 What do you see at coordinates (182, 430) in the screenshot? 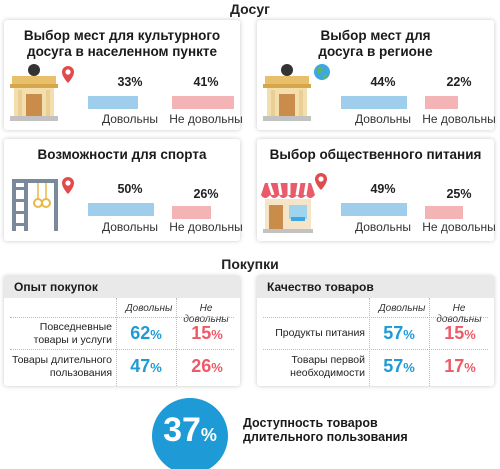
I see `availability-value: 37` at bounding box center [182, 430].